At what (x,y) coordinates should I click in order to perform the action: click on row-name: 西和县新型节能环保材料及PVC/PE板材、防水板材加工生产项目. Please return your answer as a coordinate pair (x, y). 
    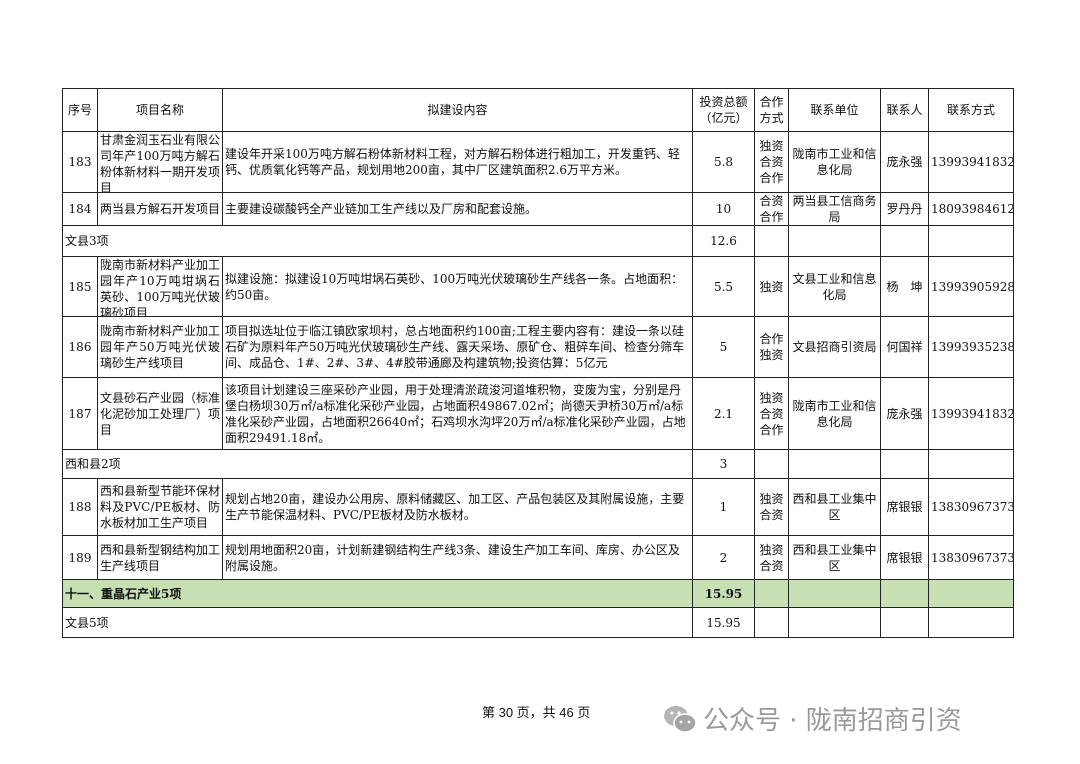
    Looking at the image, I should click on (160, 507).